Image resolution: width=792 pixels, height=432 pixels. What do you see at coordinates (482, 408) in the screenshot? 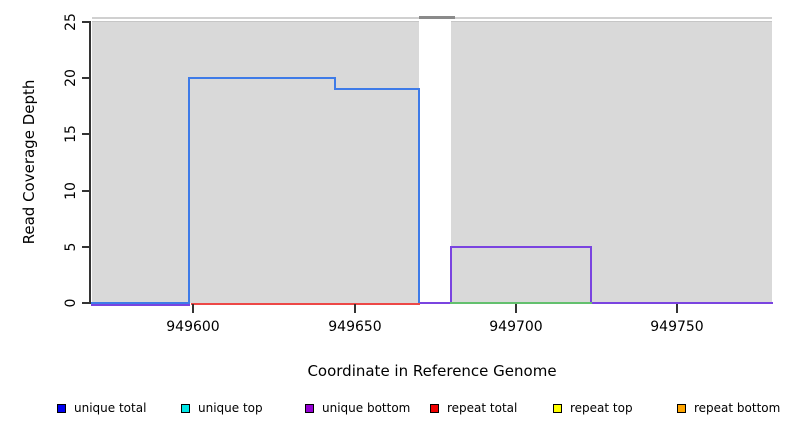
I see `legend-label: repeat total` at bounding box center [482, 408].